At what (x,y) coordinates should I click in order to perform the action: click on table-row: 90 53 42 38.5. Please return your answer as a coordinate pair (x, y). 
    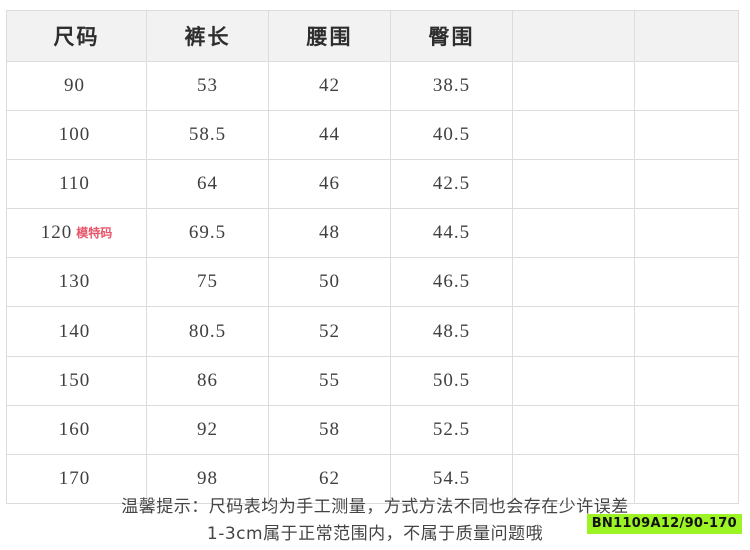
    Looking at the image, I should click on (372, 86).